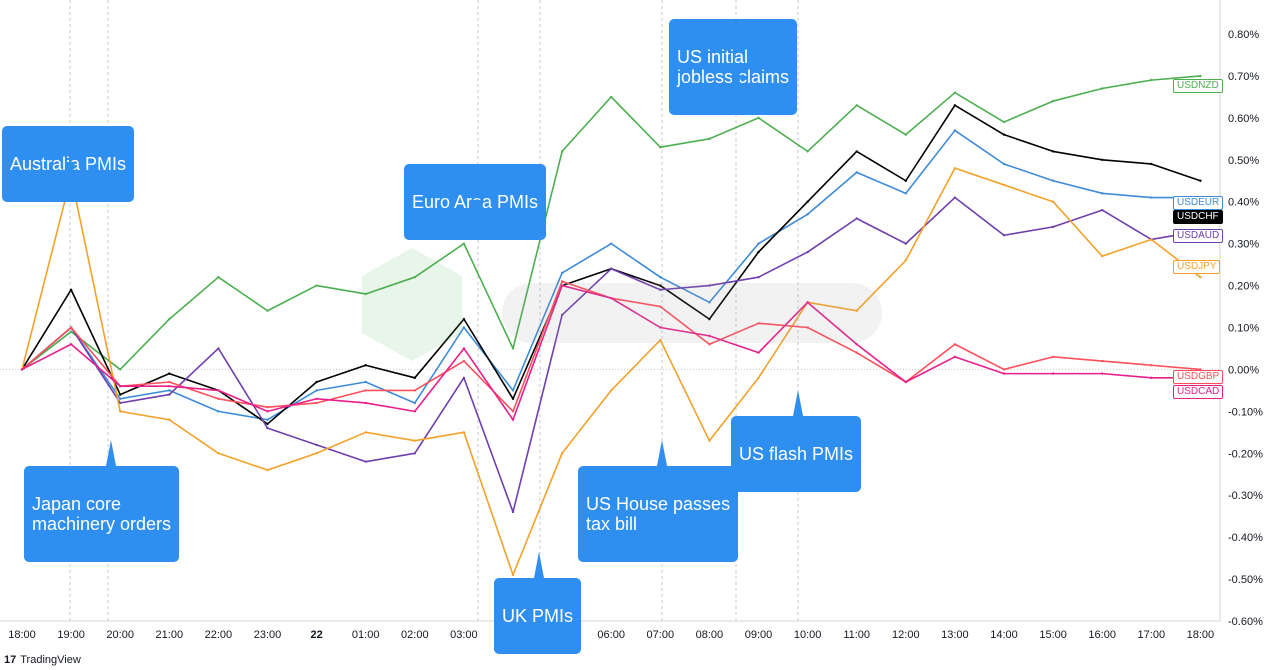  I want to click on annotation-australia-pmis: Australia PMIs, so click(68, 164).